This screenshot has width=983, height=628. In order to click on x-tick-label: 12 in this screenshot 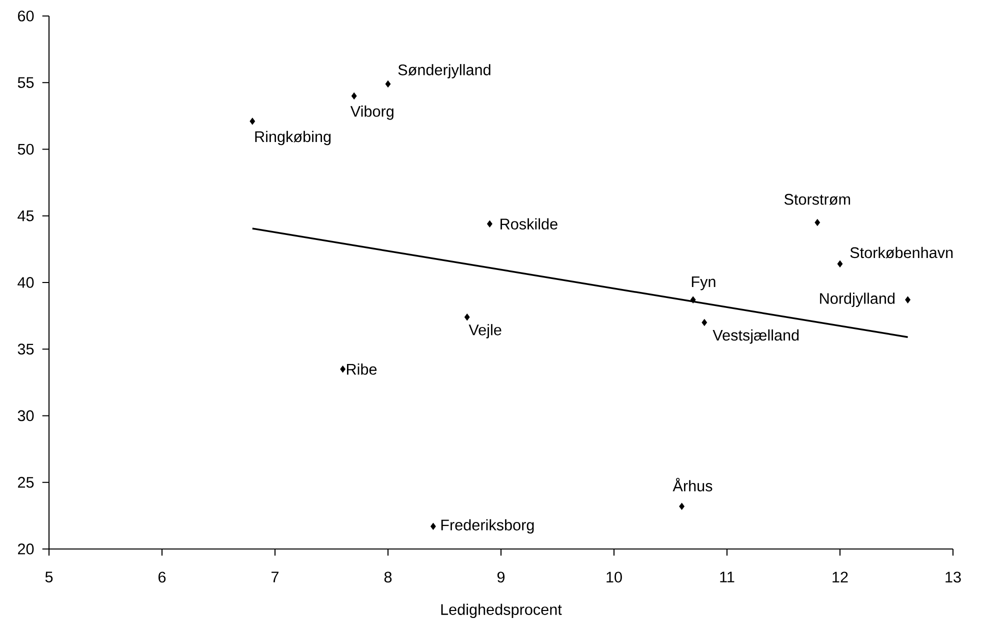, I will do `click(840, 577)`.